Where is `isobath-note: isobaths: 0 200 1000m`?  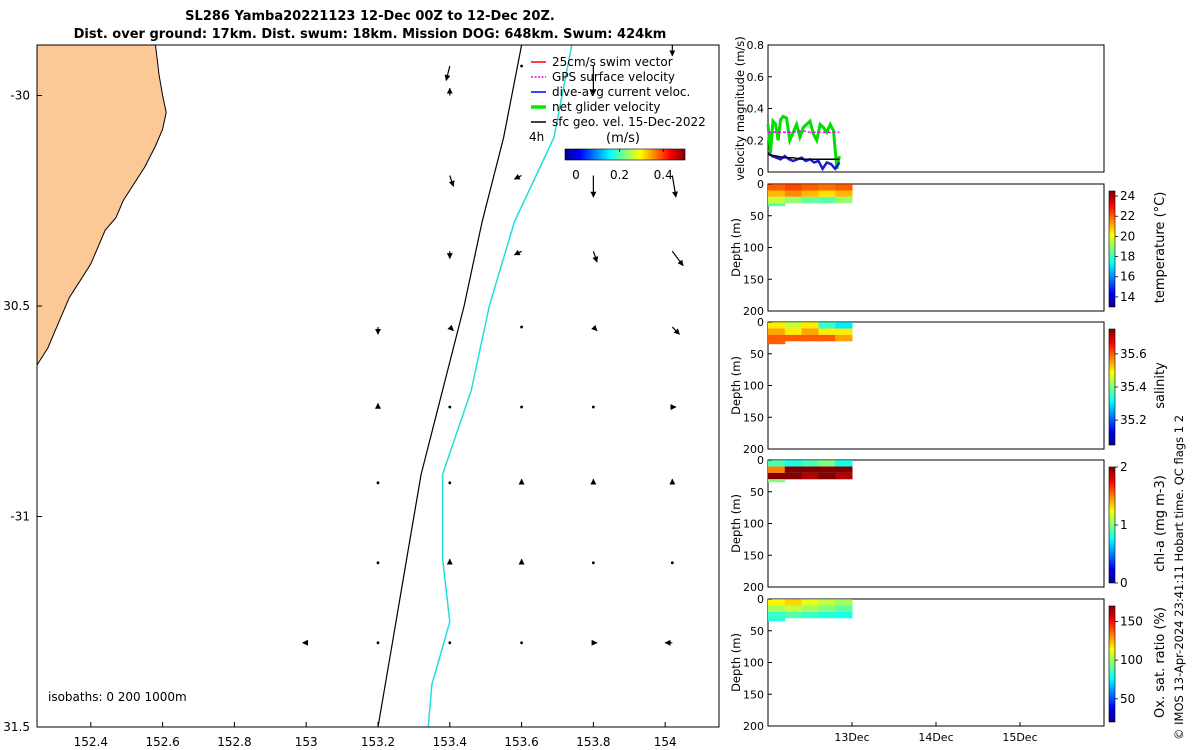 isobath-note: isobaths: 0 200 1000m is located at coordinates (117, 697).